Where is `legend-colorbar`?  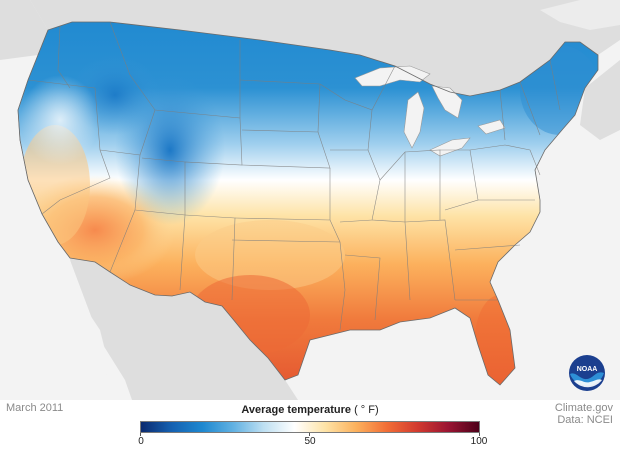 legend-colorbar is located at coordinates (310, 427).